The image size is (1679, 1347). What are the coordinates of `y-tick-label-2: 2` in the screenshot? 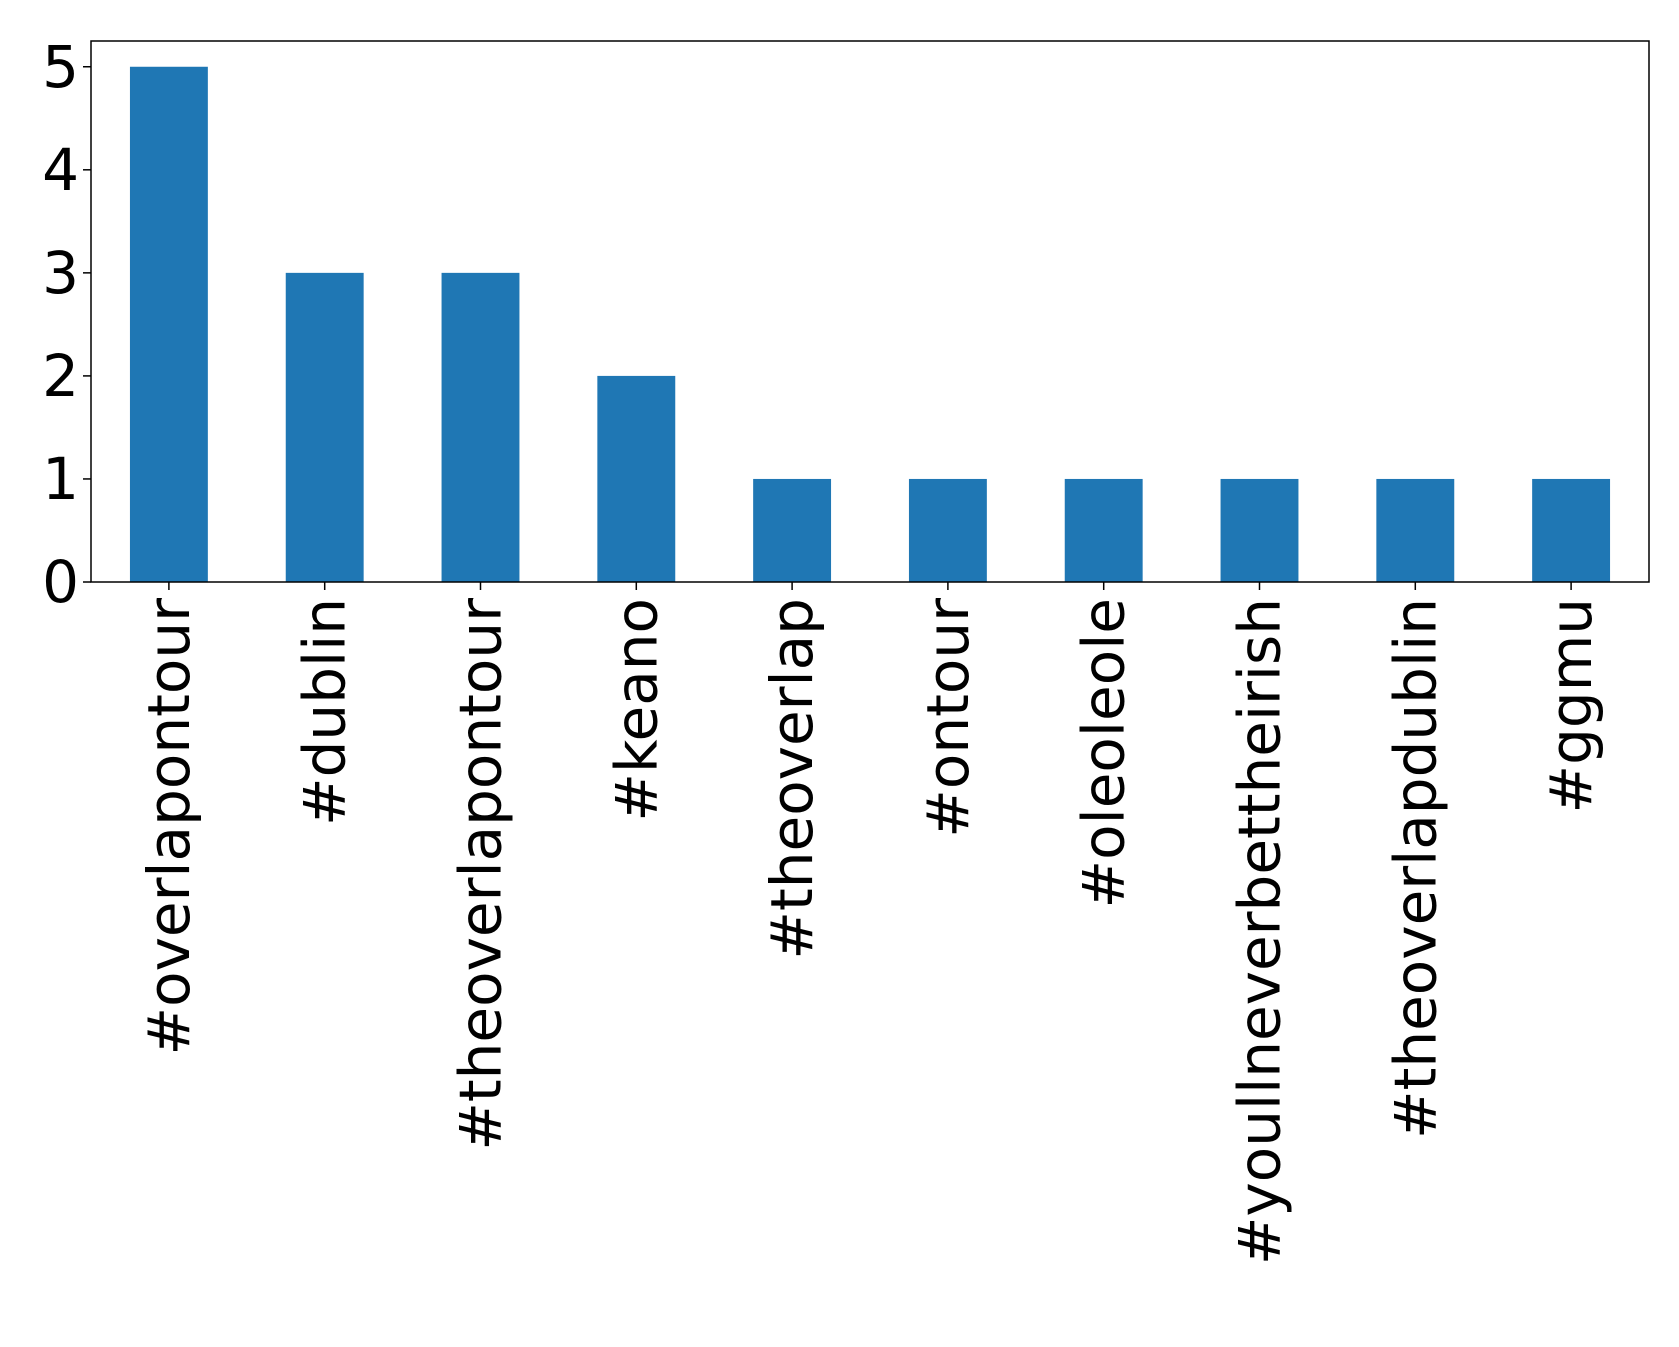 It's located at (60, 376).